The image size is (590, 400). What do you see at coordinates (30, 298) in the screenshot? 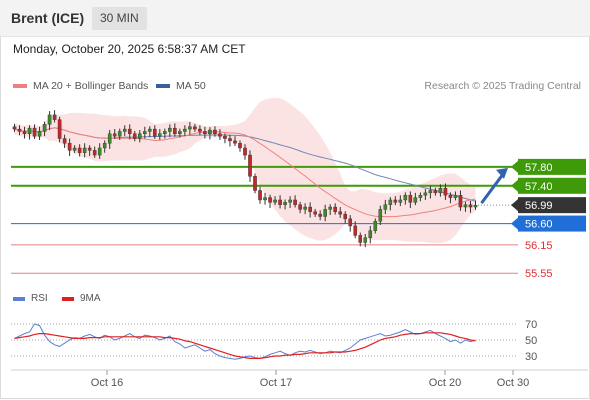
I see `legend-item-rsi: RSI` at bounding box center [30, 298].